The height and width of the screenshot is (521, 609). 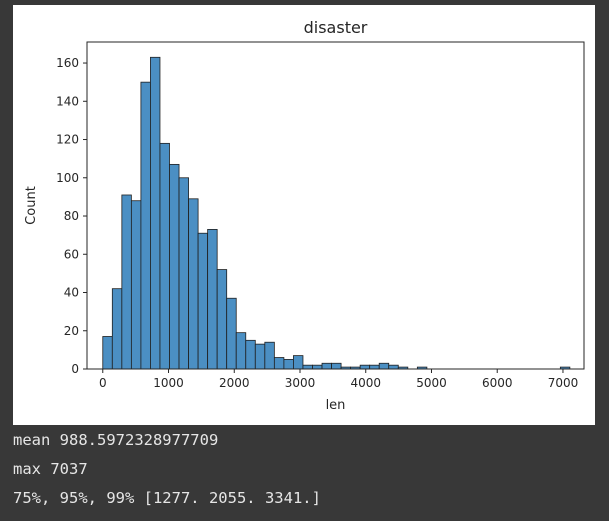 What do you see at coordinates (431, 383) in the screenshot?
I see `x-tick-label-5: 5000` at bounding box center [431, 383].